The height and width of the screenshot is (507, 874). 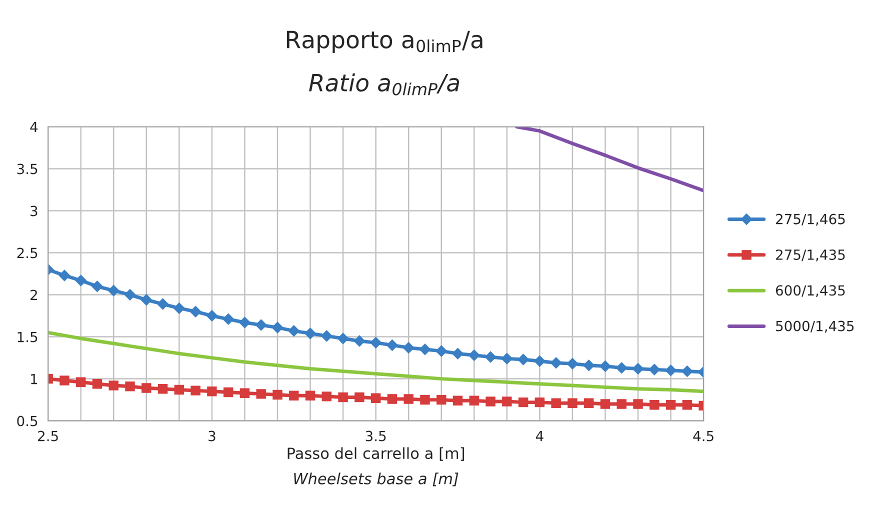 I want to click on y-tick-label: 1.5, so click(x=28, y=337).